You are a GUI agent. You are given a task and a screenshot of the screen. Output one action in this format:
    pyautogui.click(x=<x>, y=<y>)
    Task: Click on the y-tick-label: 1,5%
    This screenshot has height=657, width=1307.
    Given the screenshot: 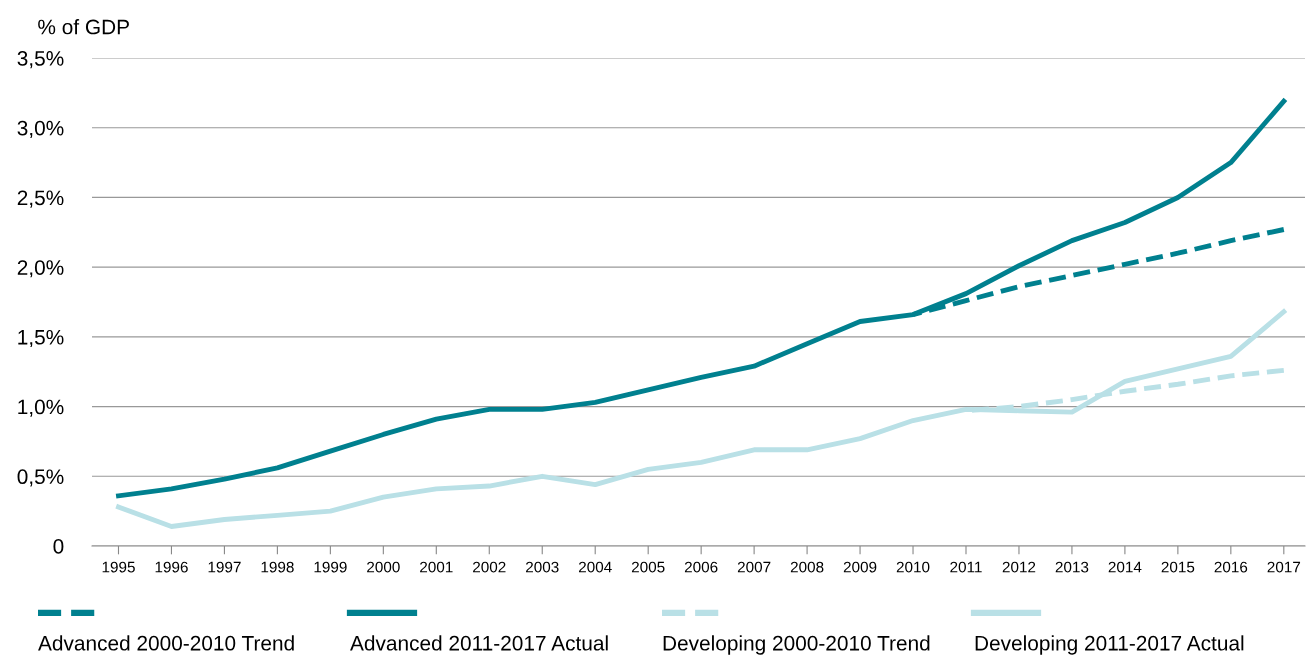 What is the action you would take?
    pyautogui.click(x=41, y=338)
    